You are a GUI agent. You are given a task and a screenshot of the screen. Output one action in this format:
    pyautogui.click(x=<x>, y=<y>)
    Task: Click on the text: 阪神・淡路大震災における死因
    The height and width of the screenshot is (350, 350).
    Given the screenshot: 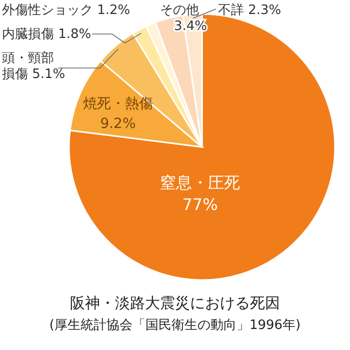 What is the action you would take?
    pyautogui.click(x=175, y=303)
    